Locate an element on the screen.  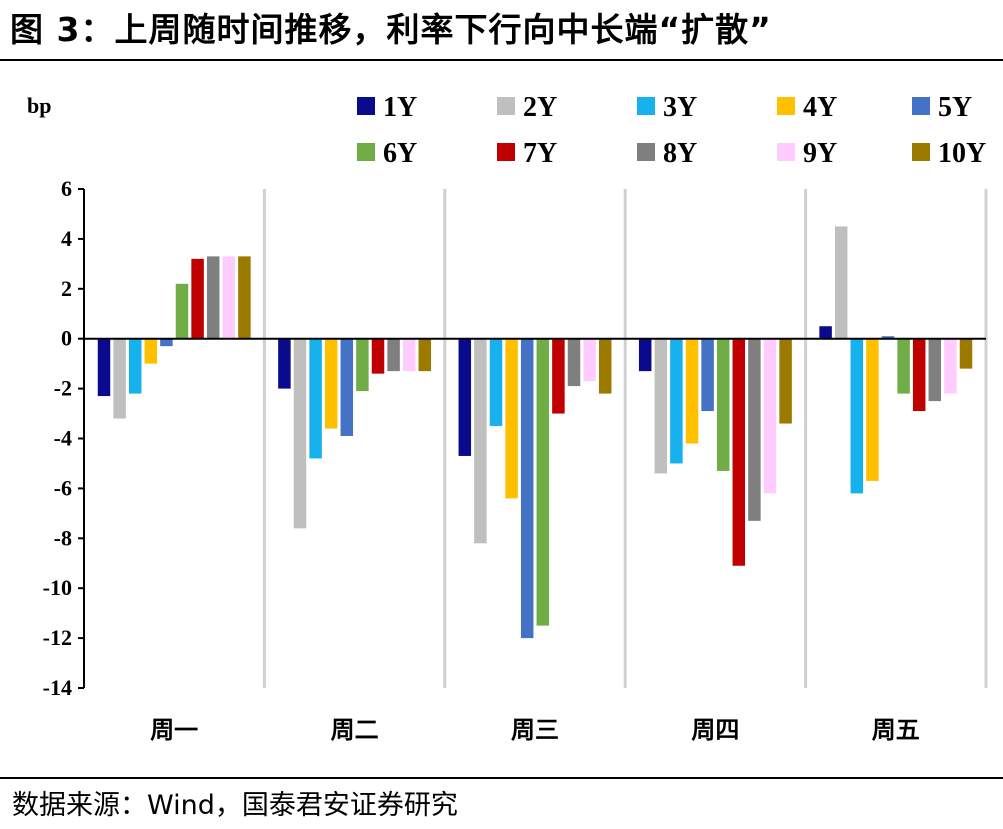
y-tick-label: -14 is located at coordinates (57, 687).